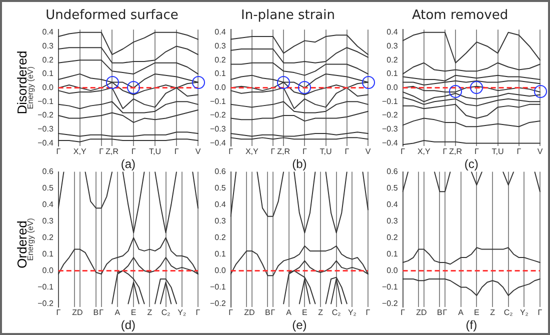 Image resolution: width=550 pixels, height=335 pixels. I want to click on x-axis-title: (f), so click(472, 325).